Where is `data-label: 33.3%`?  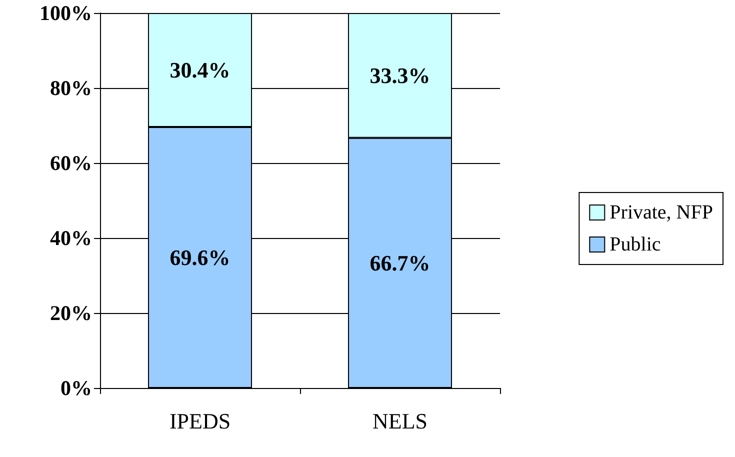
data-label: 33.3% is located at coordinates (400, 75).